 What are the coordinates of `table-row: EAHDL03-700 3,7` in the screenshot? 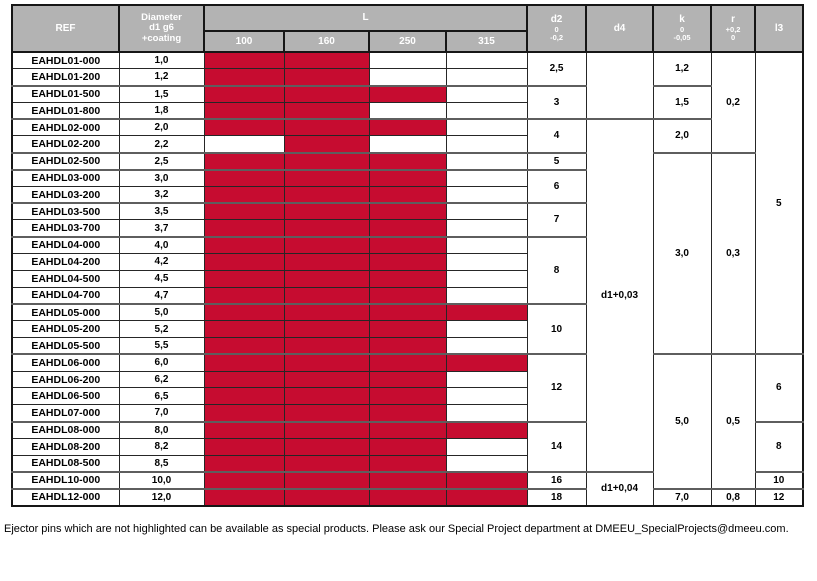 It's located at (407, 228).